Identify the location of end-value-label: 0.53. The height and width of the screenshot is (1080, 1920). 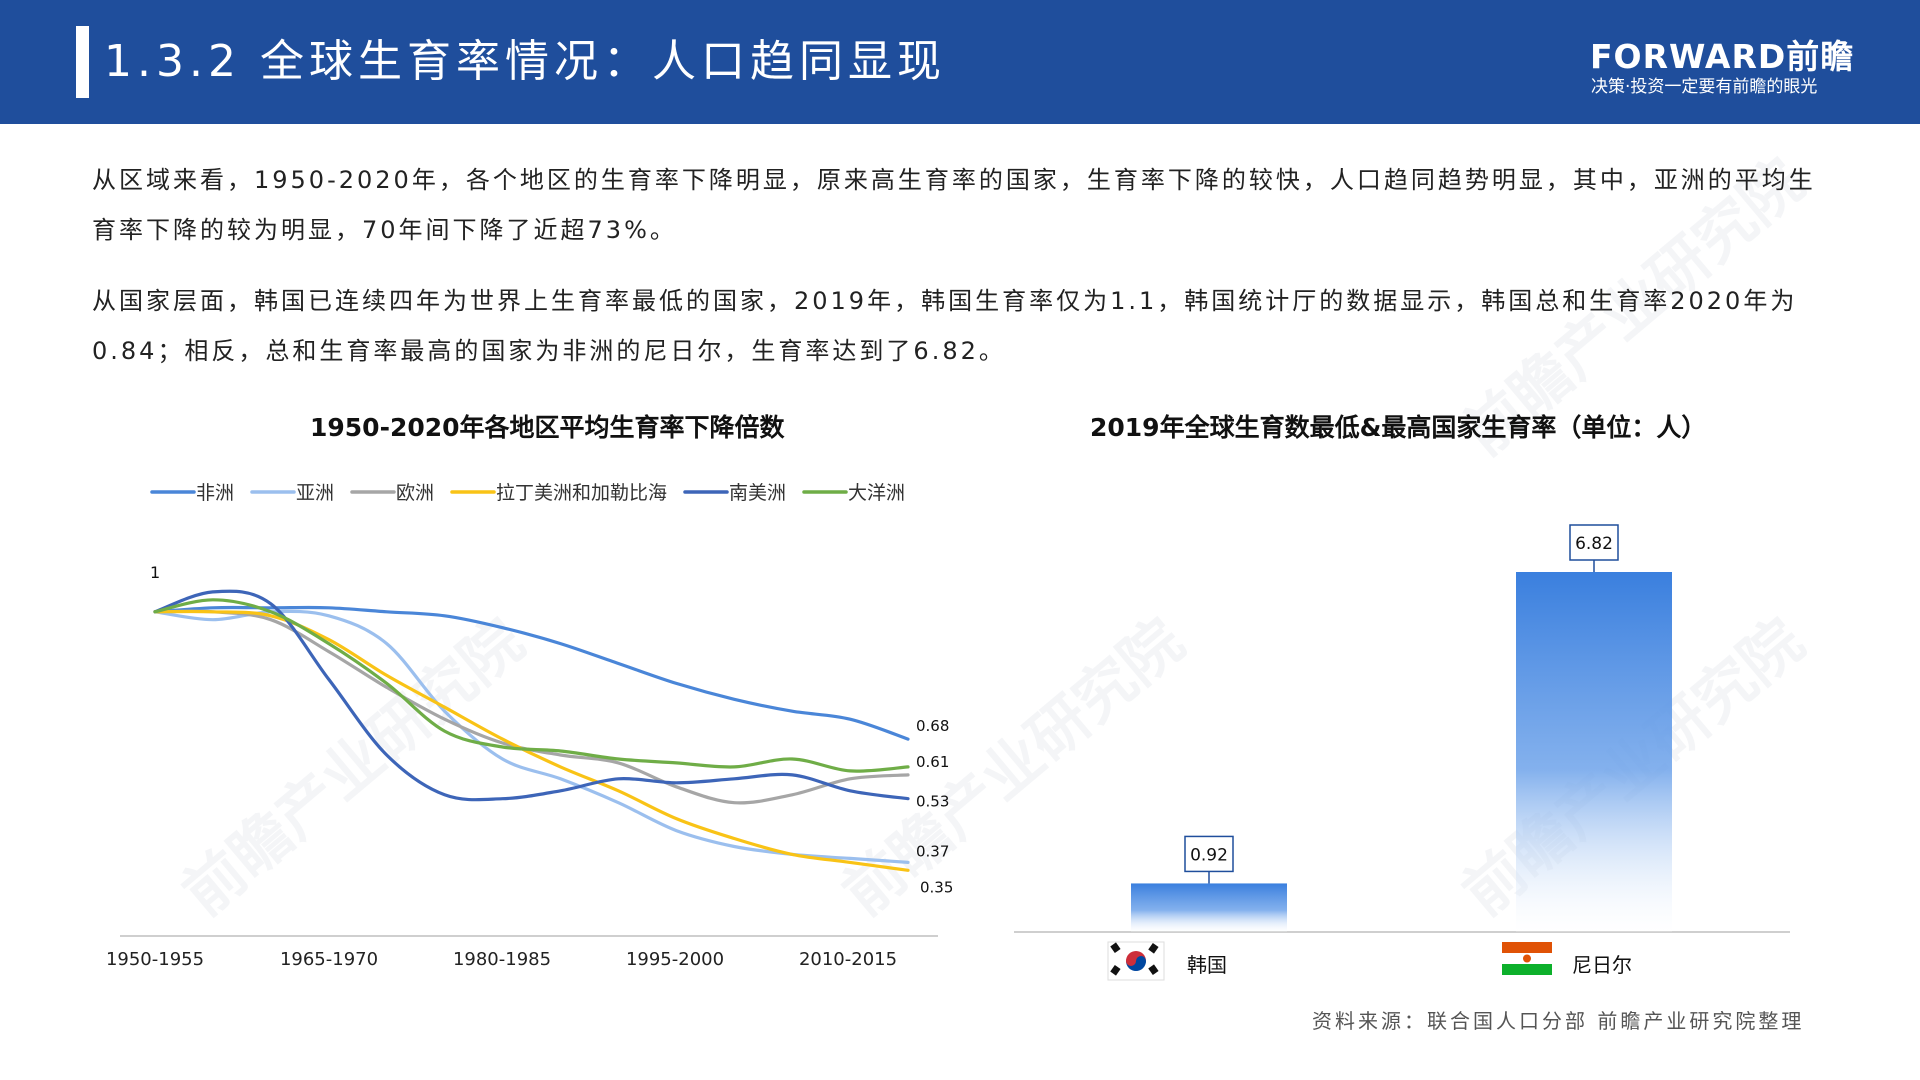
(932, 802).